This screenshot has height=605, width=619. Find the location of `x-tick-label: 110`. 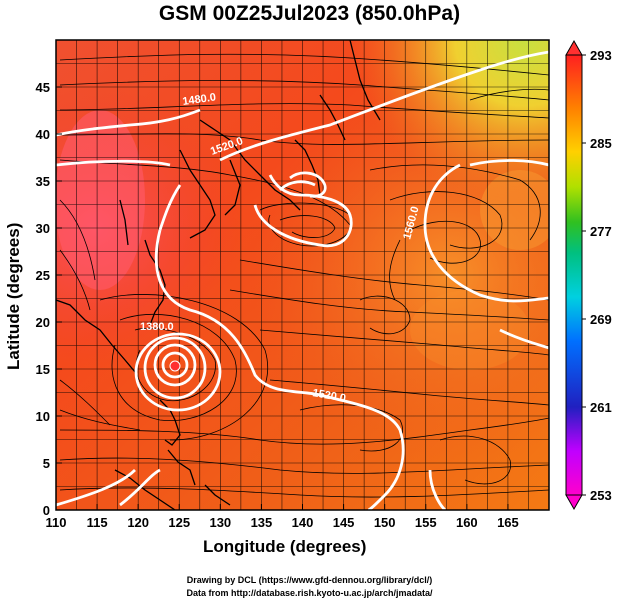

x-tick-label: 110 is located at coordinates (56, 522).